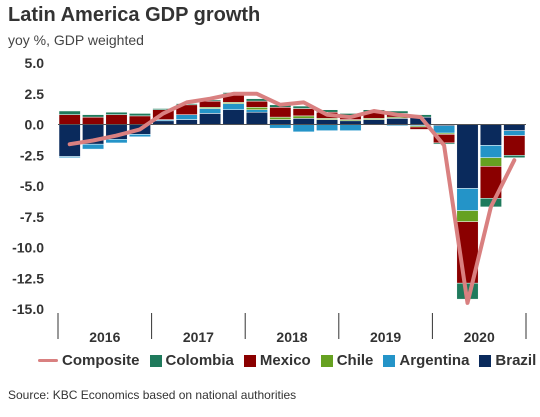 Image resolution: width=540 pixels, height=417 pixels. What do you see at coordinates (479, 337) in the screenshot?
I see `x-tick-label: 2020` at bounding box center [479, 337].